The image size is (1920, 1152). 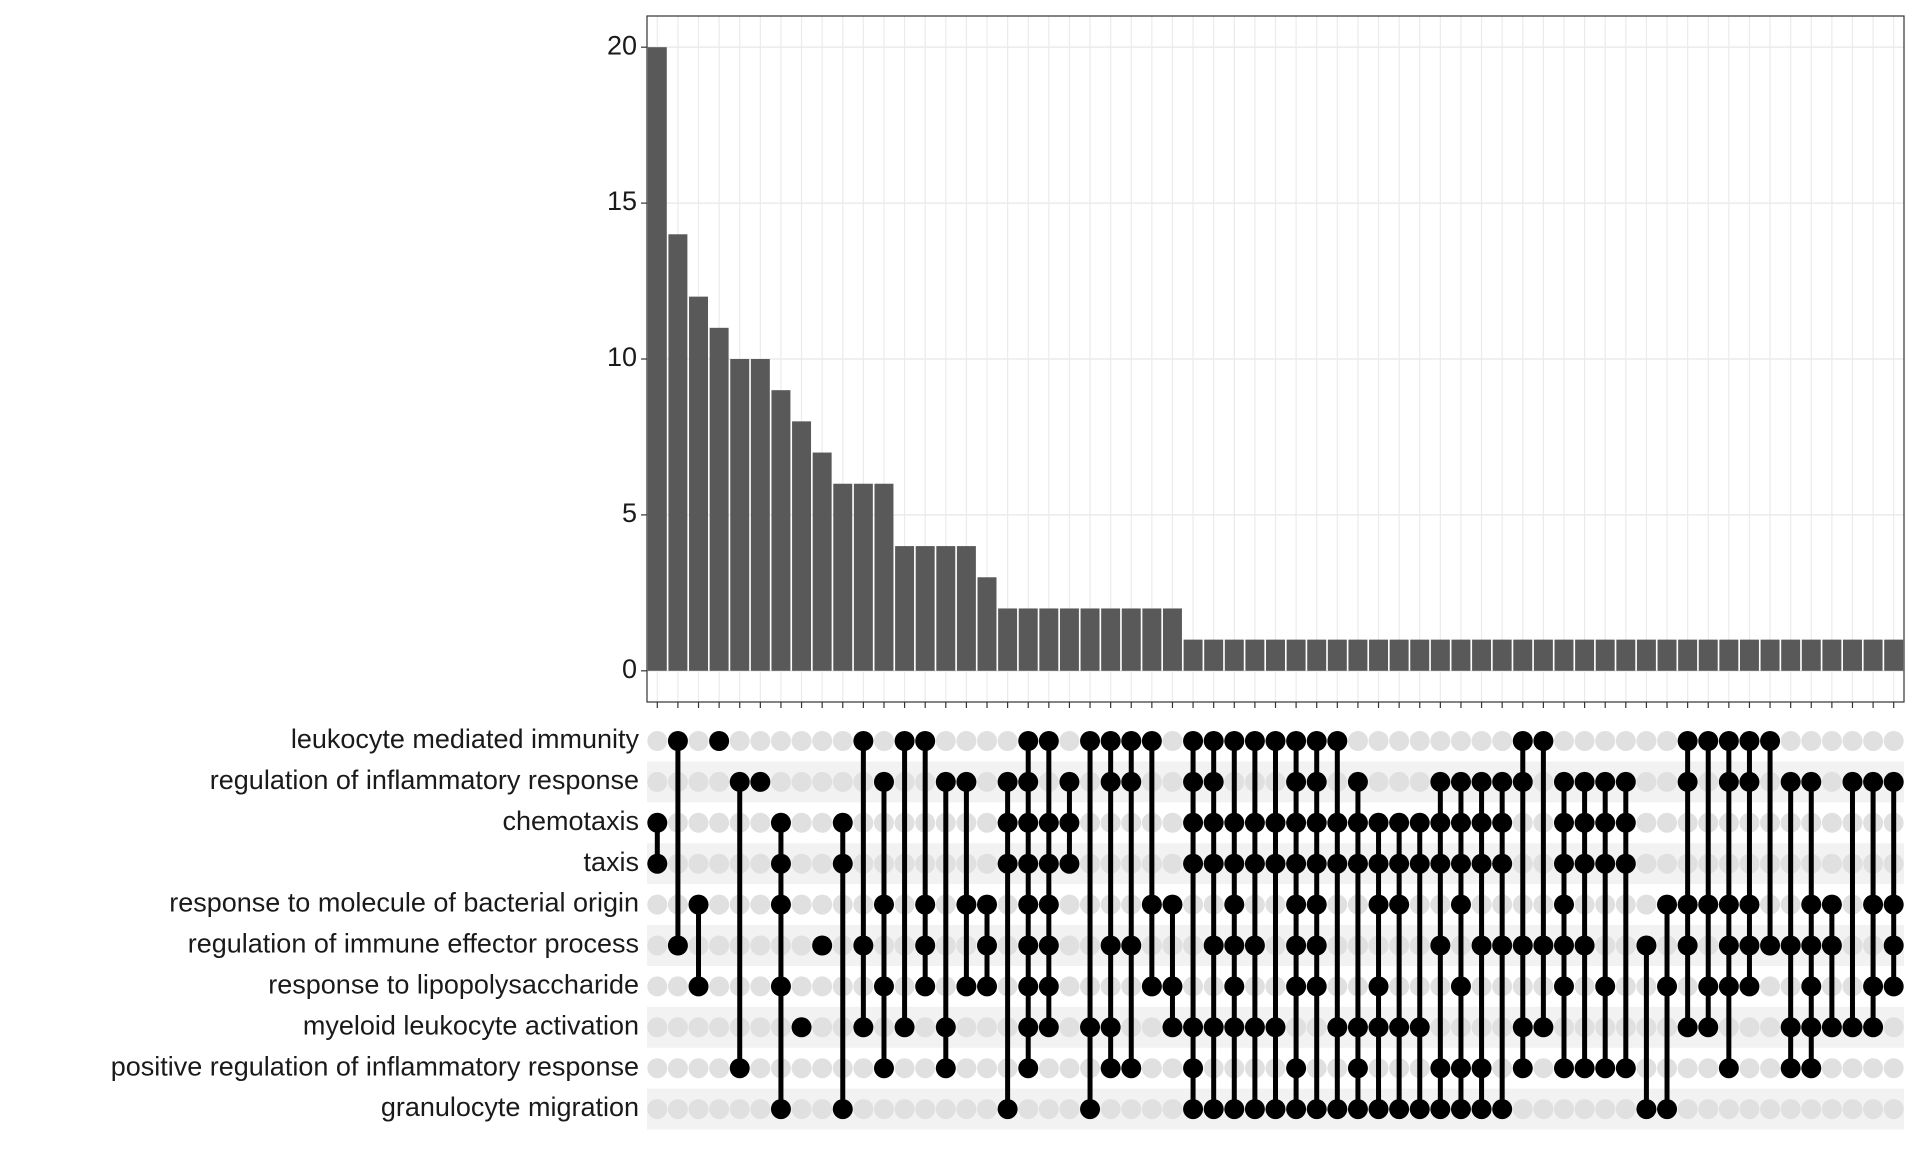 What do you see at coordinates (622, 45) in the screenshot?
I see `y-tick-label: 20` at bounding box center [622, 45].